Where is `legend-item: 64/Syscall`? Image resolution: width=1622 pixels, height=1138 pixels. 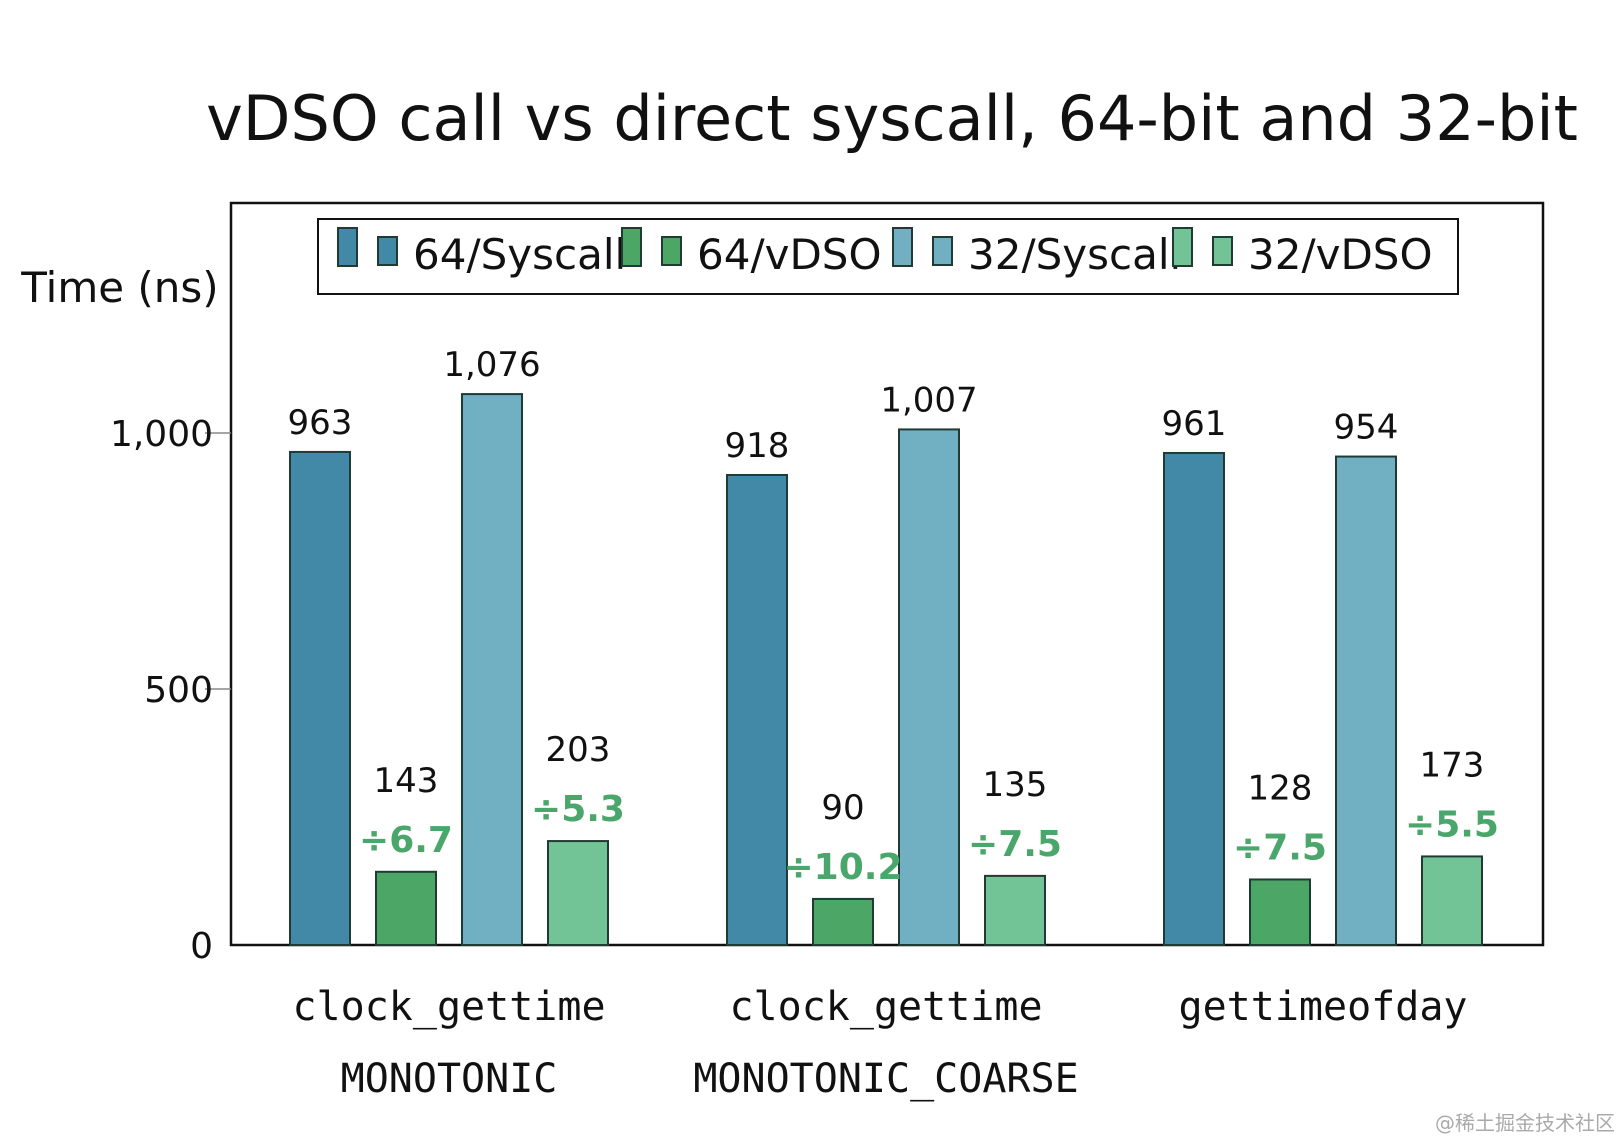
legend-item: 64/Syscall is located at coordinates (481, 253).